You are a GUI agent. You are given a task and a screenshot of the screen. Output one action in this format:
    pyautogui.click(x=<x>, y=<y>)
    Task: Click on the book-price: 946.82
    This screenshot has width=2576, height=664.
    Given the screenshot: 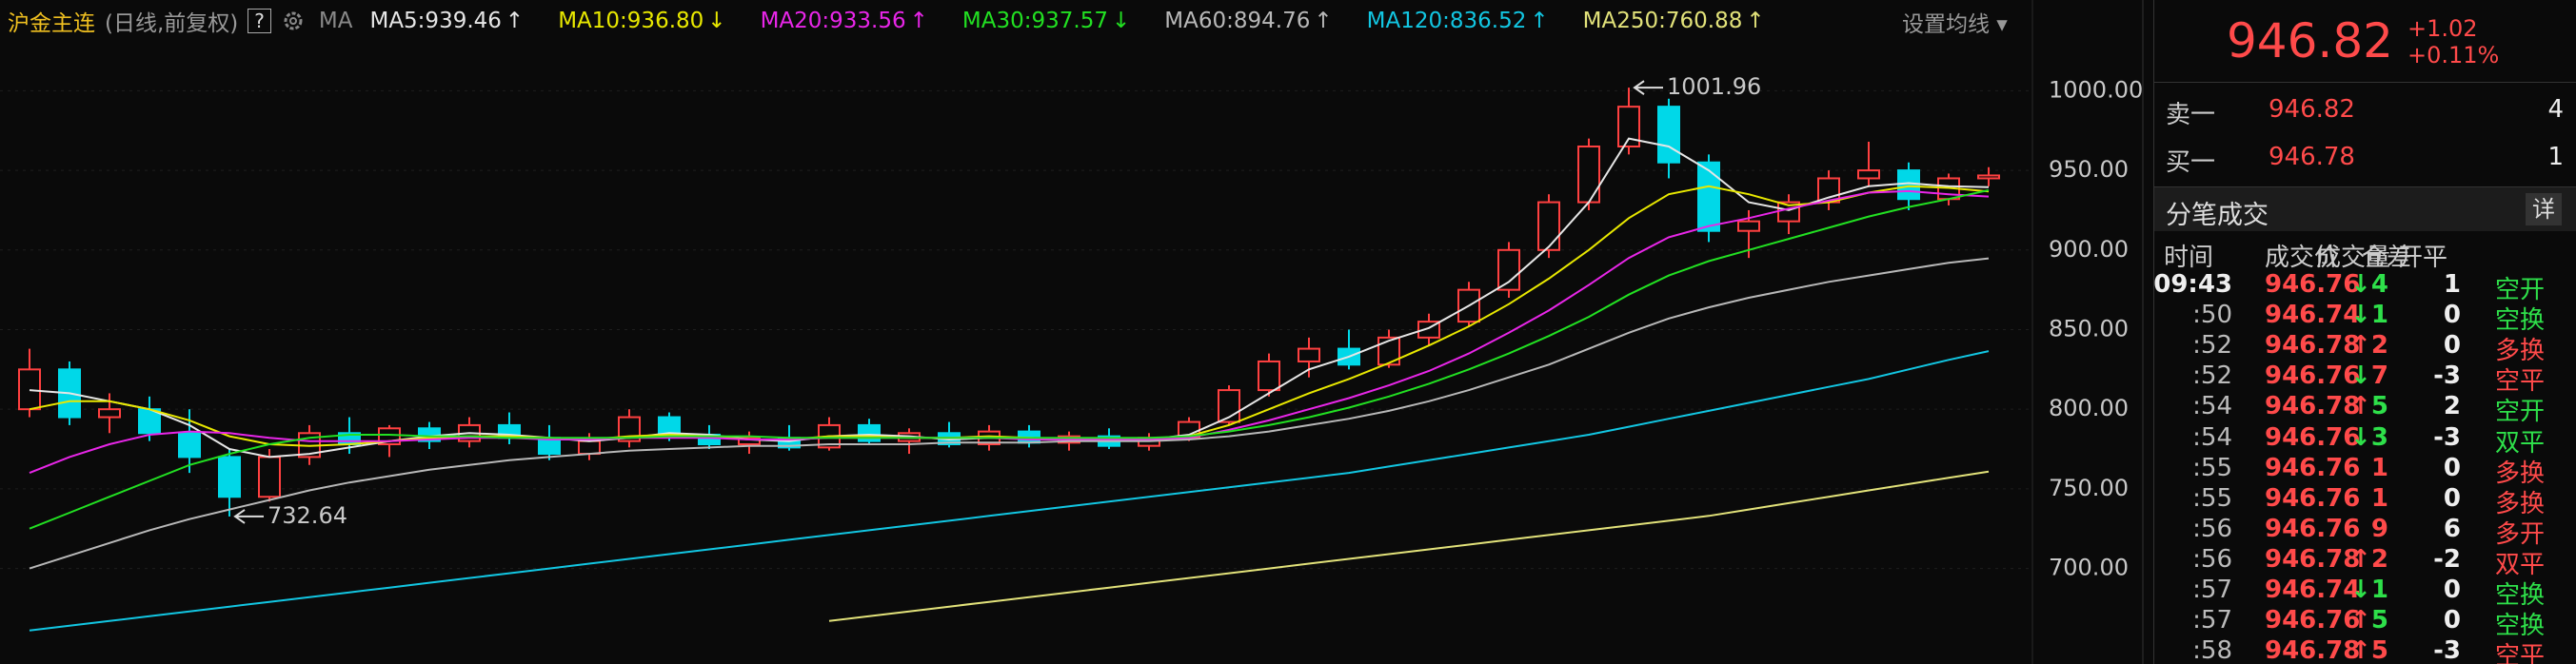 What is the action you would take?
    pyautogui.click(x=2312, y=109)
    